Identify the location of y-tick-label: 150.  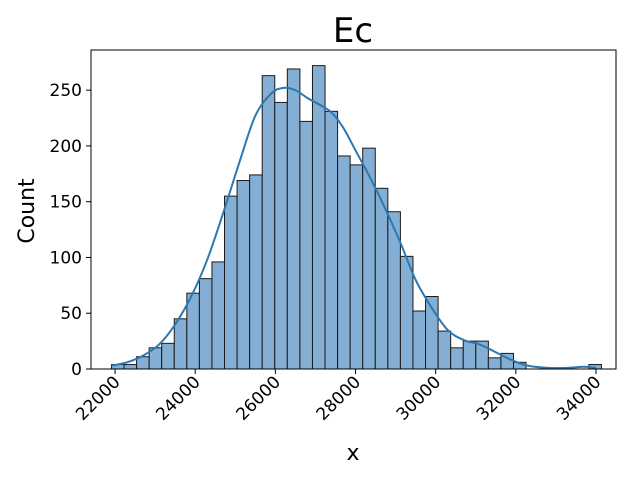
(66, 203).